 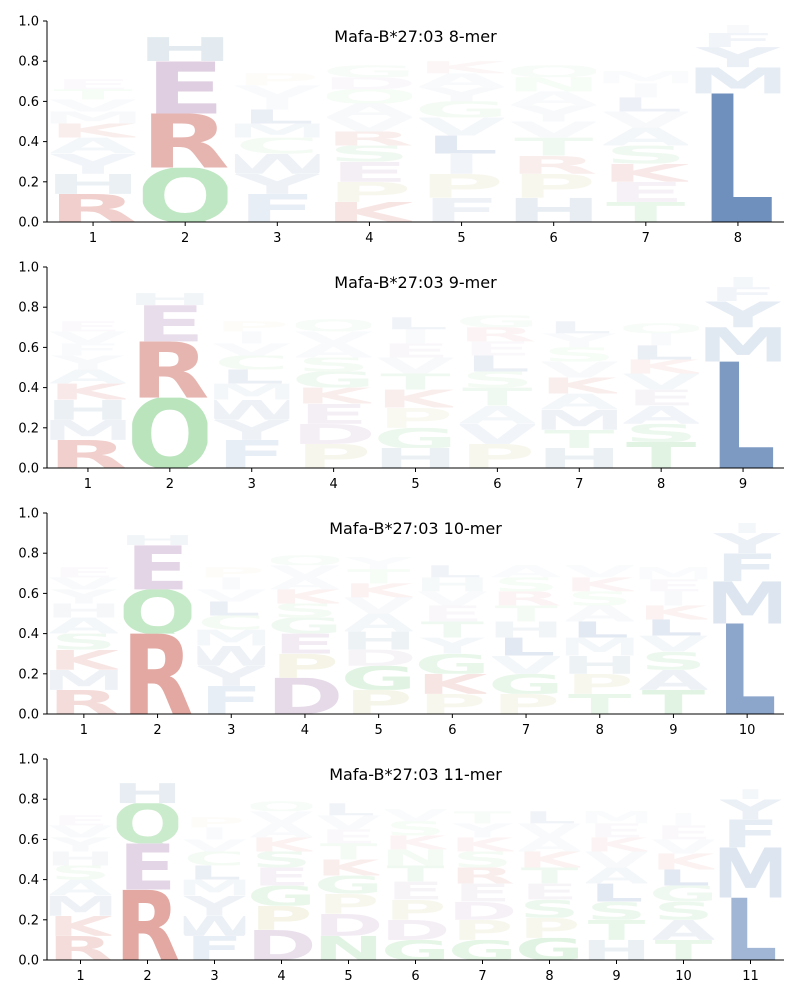 What do you see at coordinates (348, 949) in the screenshot?
I see `logo-letter-N: N` at bounding box center [348, 949].